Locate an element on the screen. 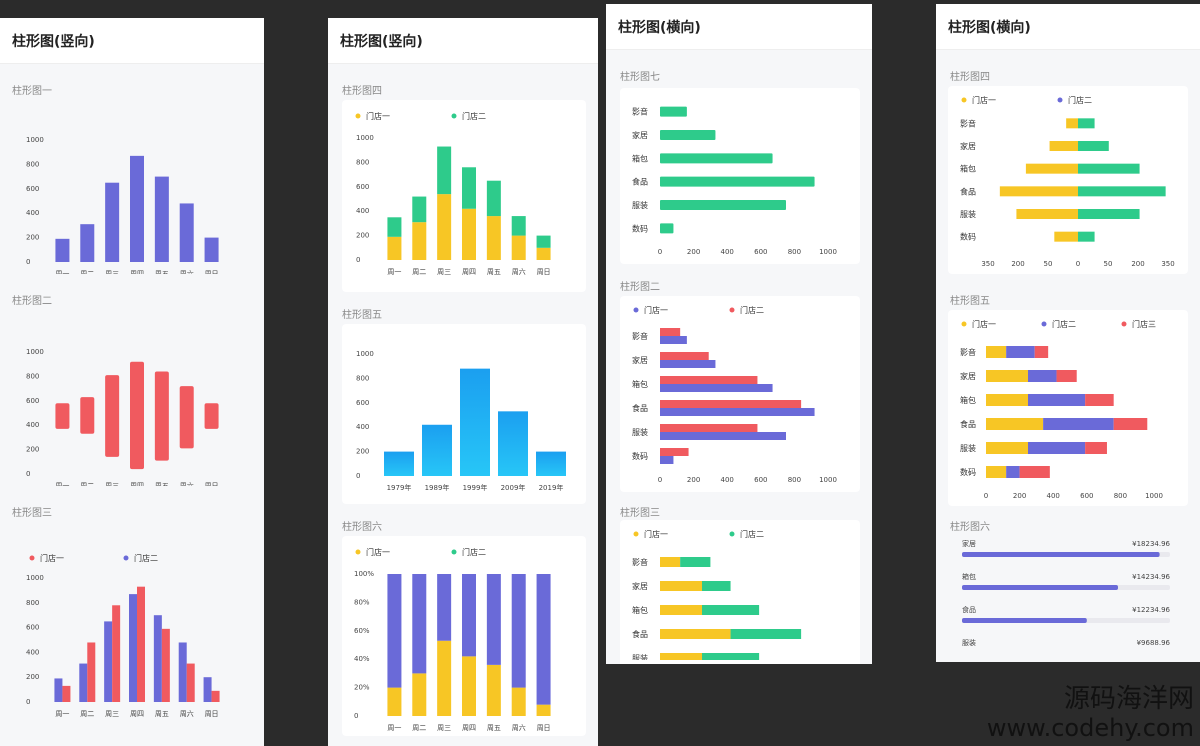  chart-bar-4: 门店一 门店二 0 200 400 600 800 1000 周一 周二 周三 周四 周五 周六 周日 is located at coordinates (453, 193).